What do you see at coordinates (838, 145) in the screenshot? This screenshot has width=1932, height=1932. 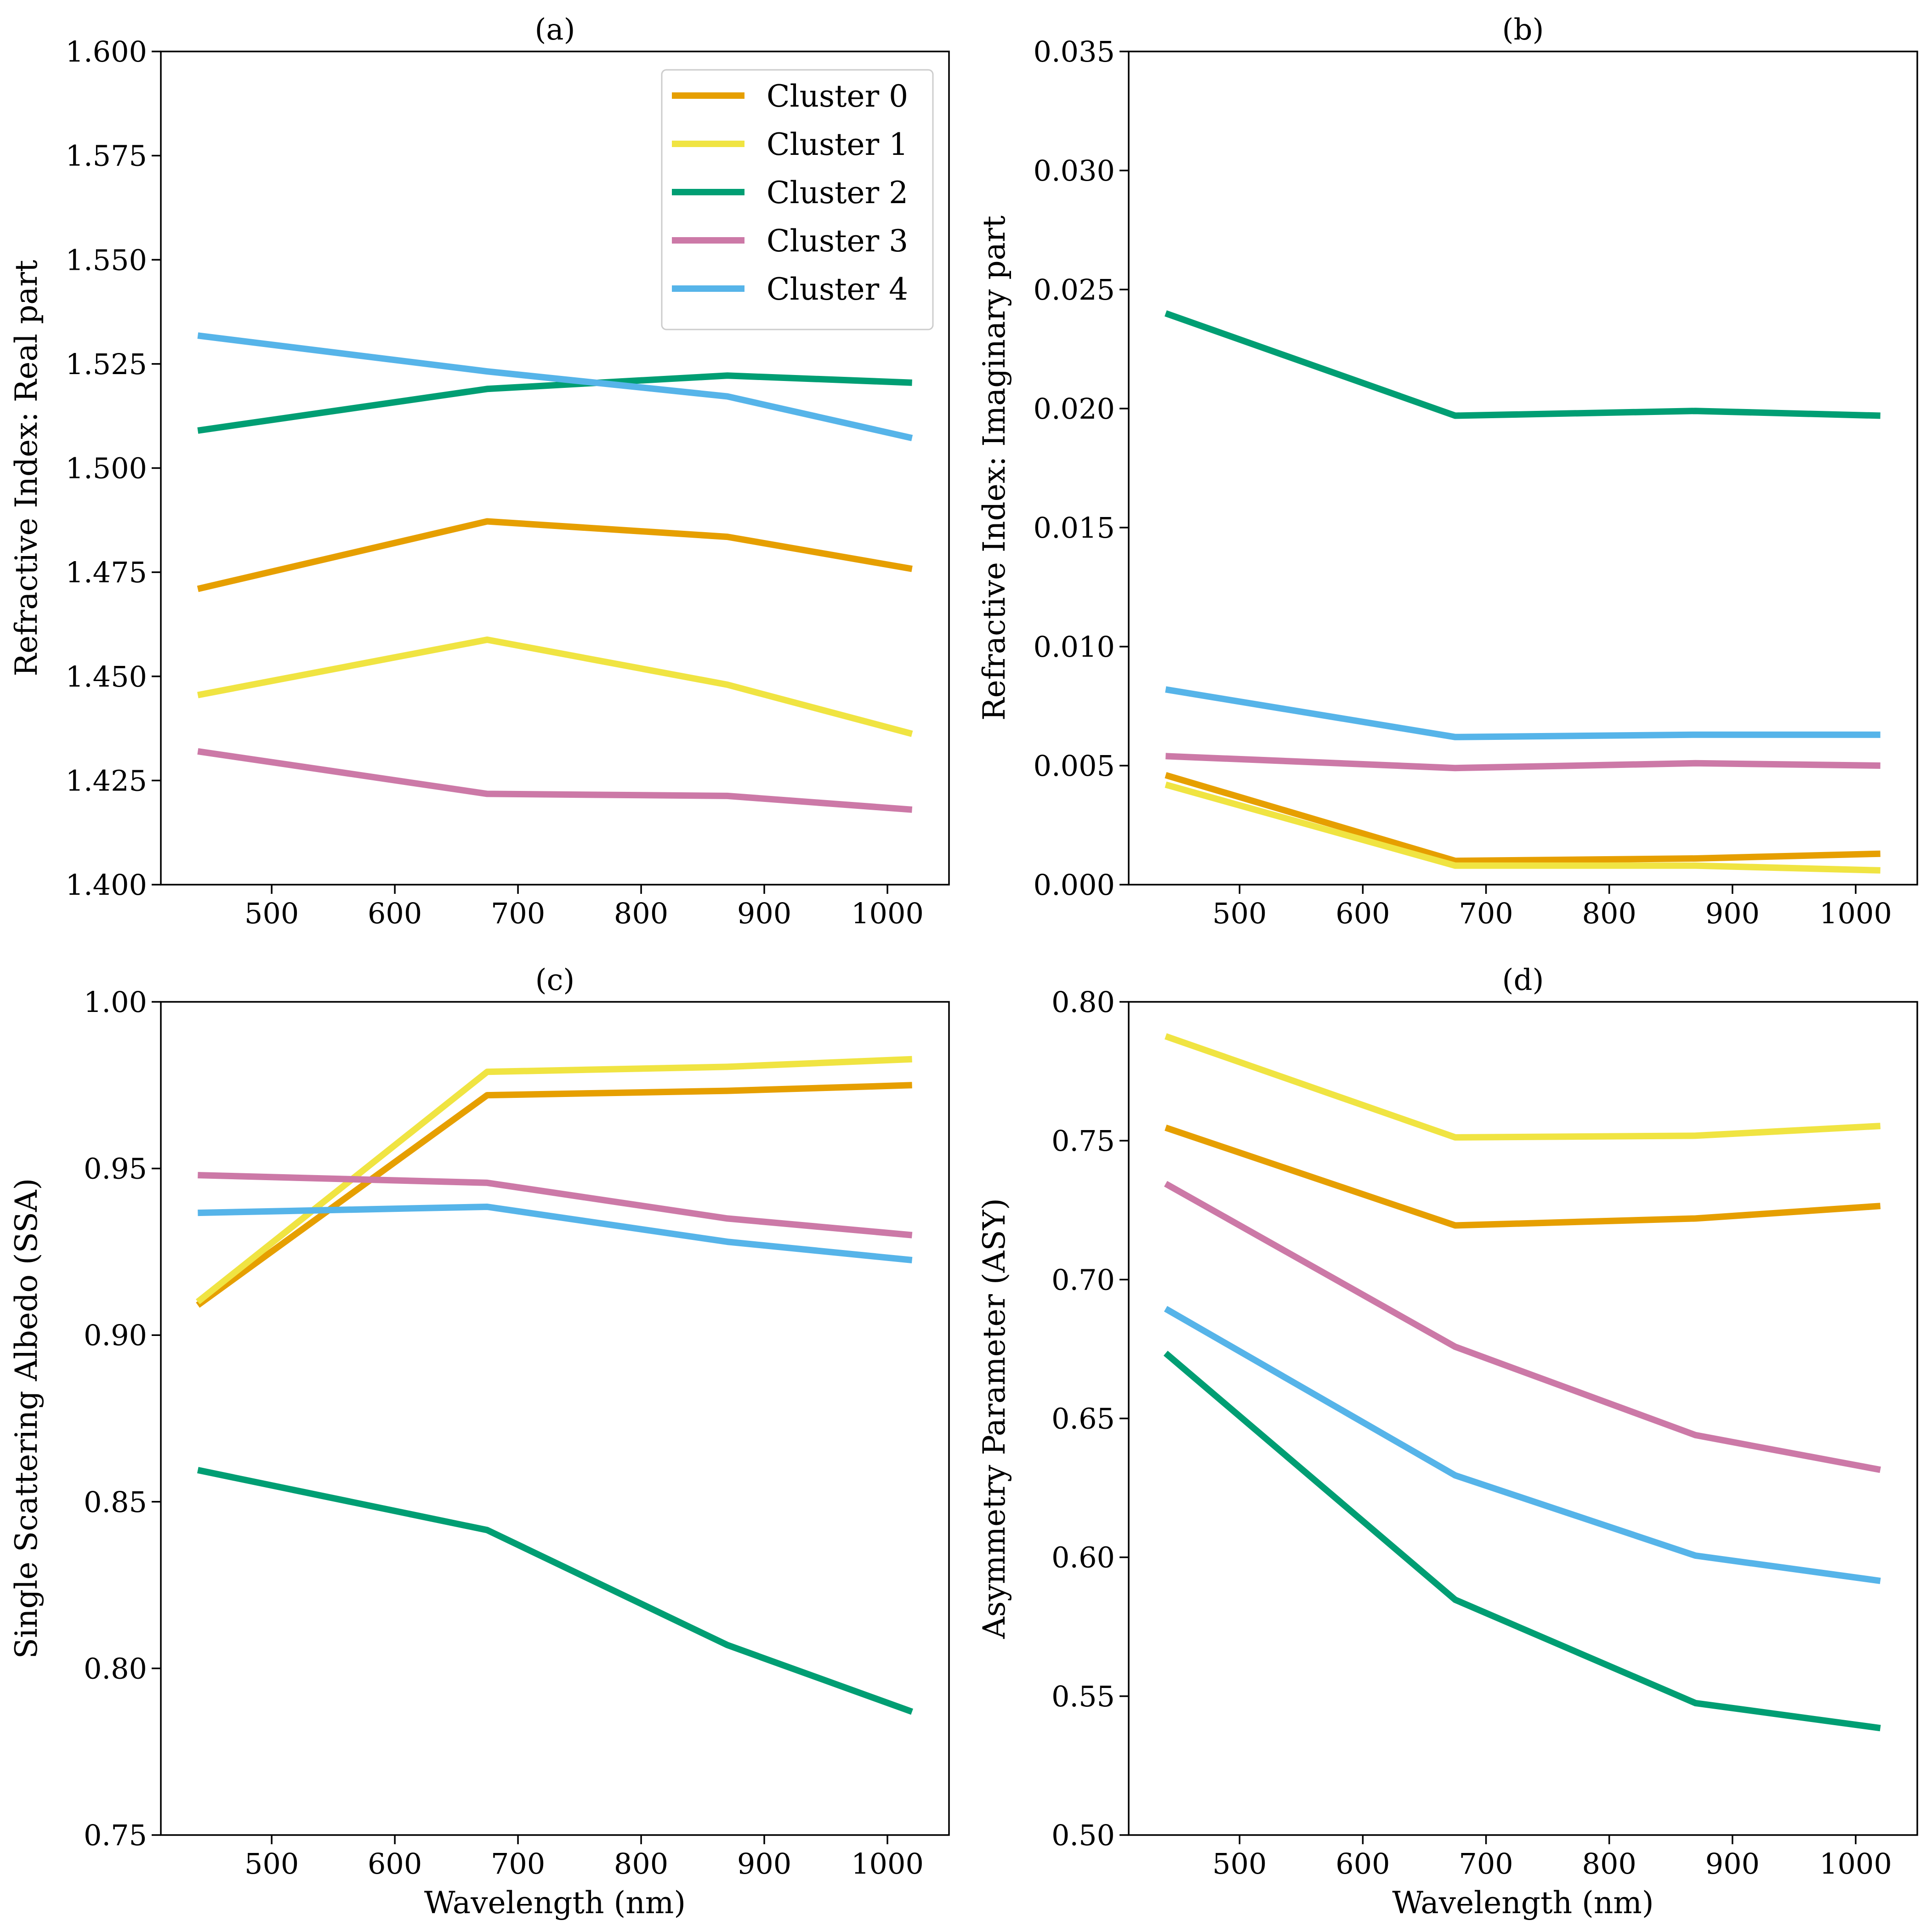 I see `legend-label-cluster-1: Cluster 1` at bounding box center [838, 145].